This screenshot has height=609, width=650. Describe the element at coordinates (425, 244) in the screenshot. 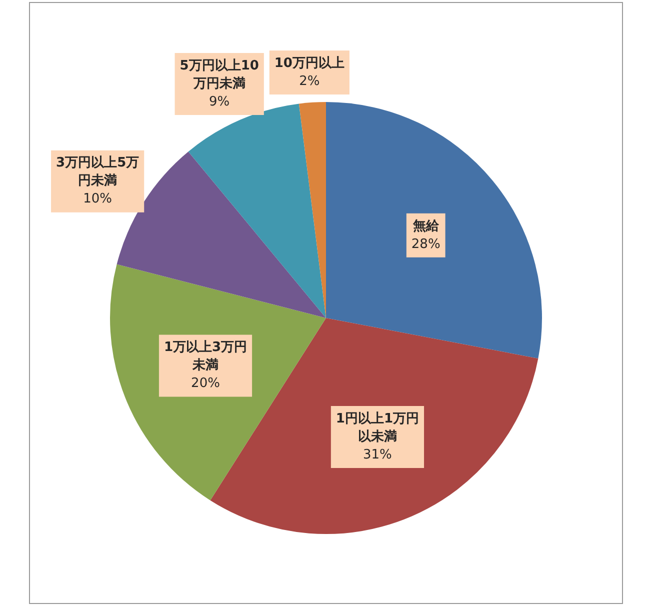

I see `data-label: 28%` at that location.